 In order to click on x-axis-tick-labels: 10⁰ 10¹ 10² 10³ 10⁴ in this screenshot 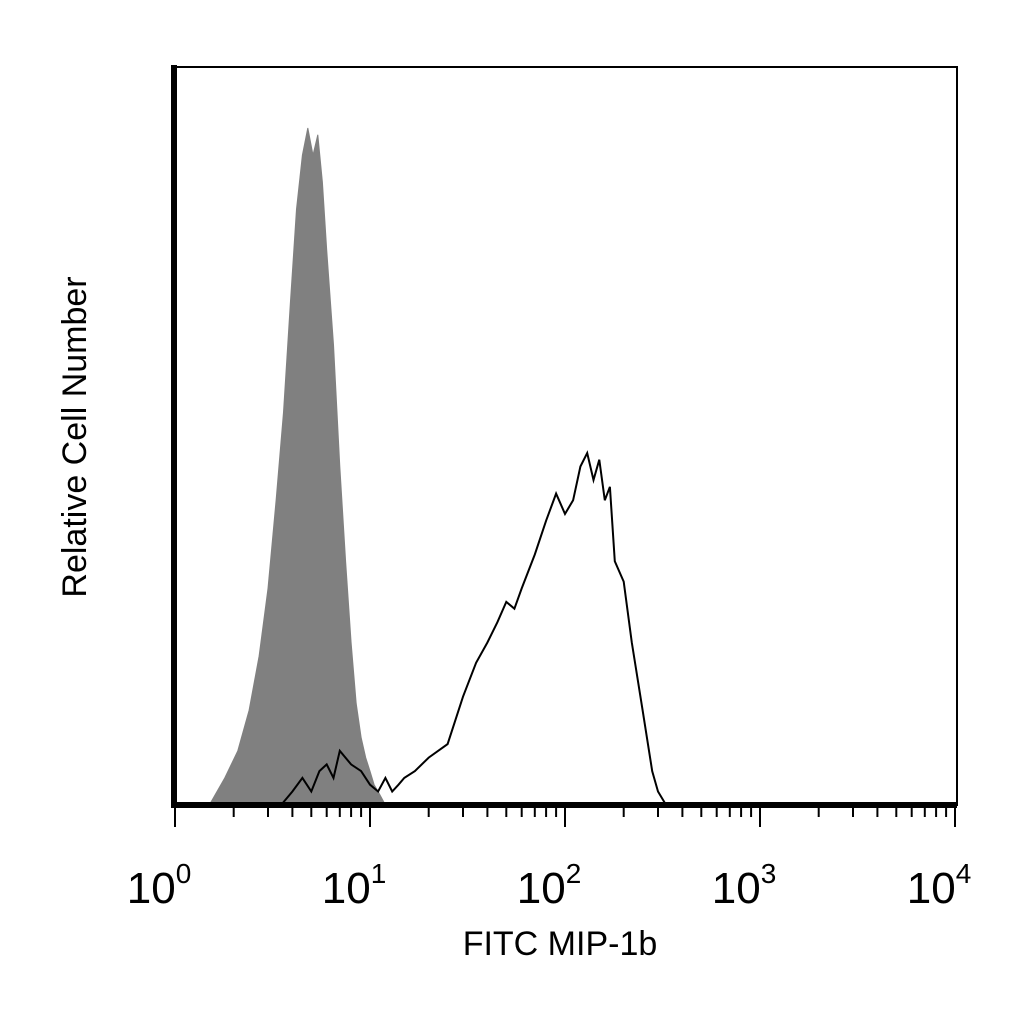, I will do `click(549, 885)`.